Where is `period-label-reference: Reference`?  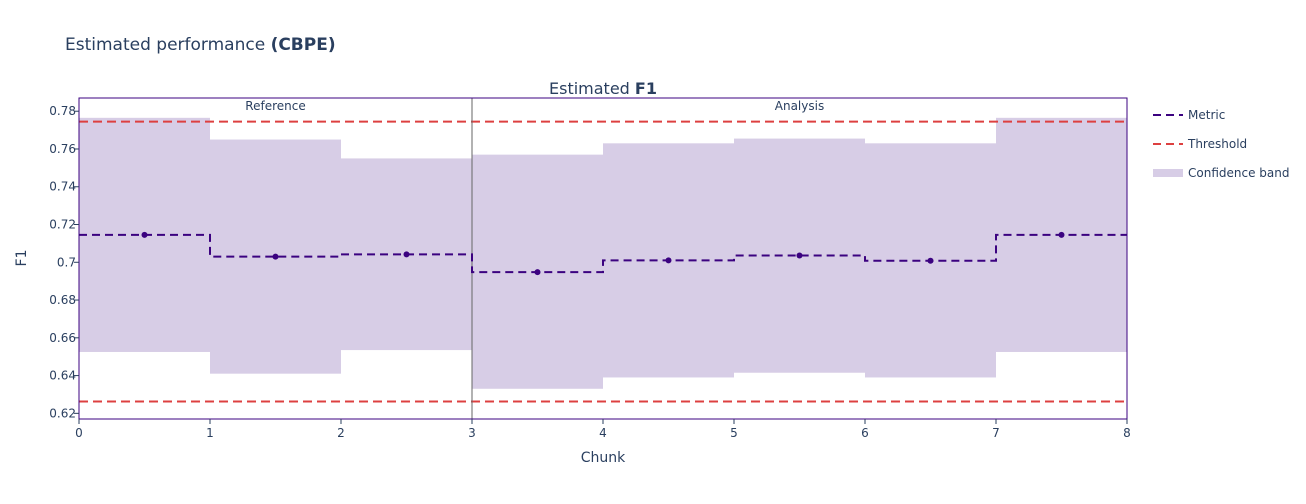
period-label-reference: Reference is located at coordinates (275, 106).